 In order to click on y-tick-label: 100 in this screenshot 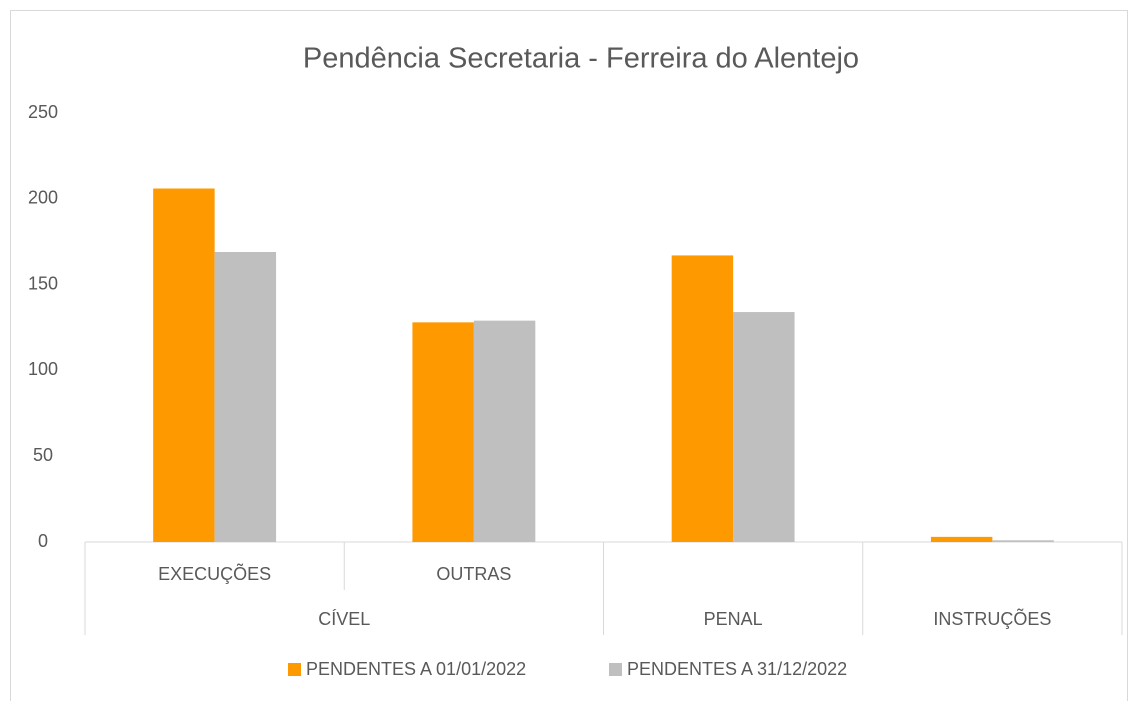, I will do `click(43, 369)`.